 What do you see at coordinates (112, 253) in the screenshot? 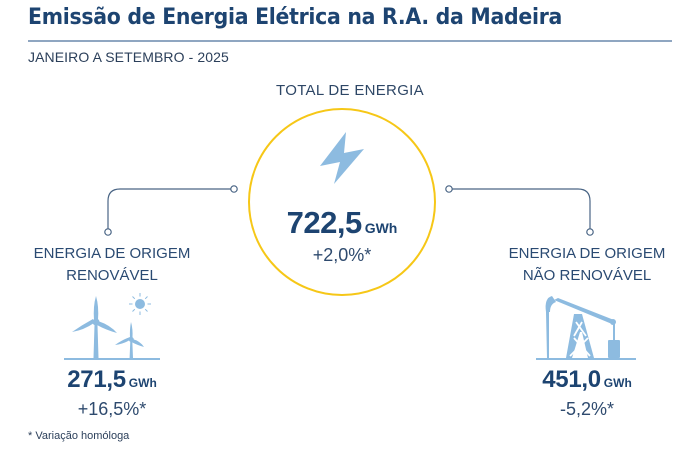
I see `renewable-label-line1: ENERGIA DE ORIGEM` at bounding box center [112, 253].